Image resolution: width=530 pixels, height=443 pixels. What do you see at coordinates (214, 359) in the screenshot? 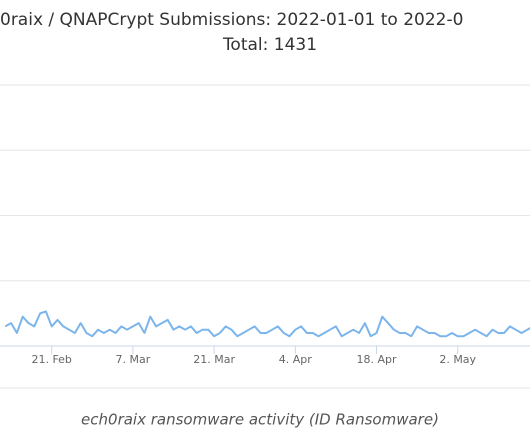
I see `x-tick-label: 21. Mar` at bounding box center [214, 359].